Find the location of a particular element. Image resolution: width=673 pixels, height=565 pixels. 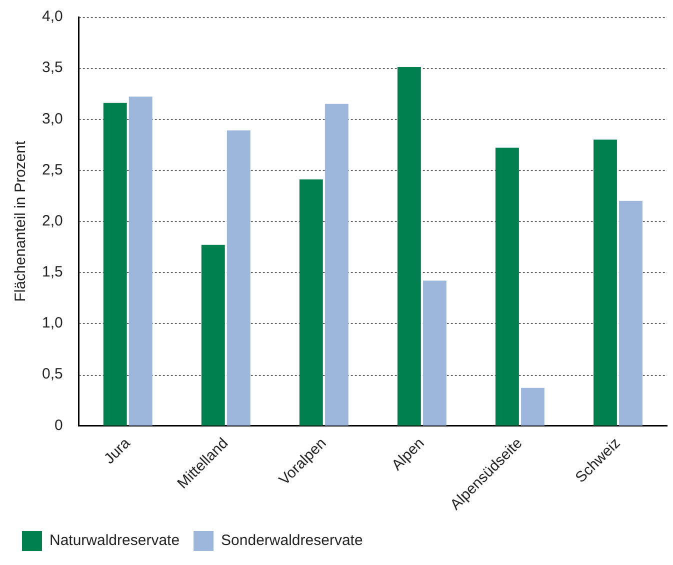

y-axis-title: Flächenanteil in Prozent is located at coordinates (21, 221).